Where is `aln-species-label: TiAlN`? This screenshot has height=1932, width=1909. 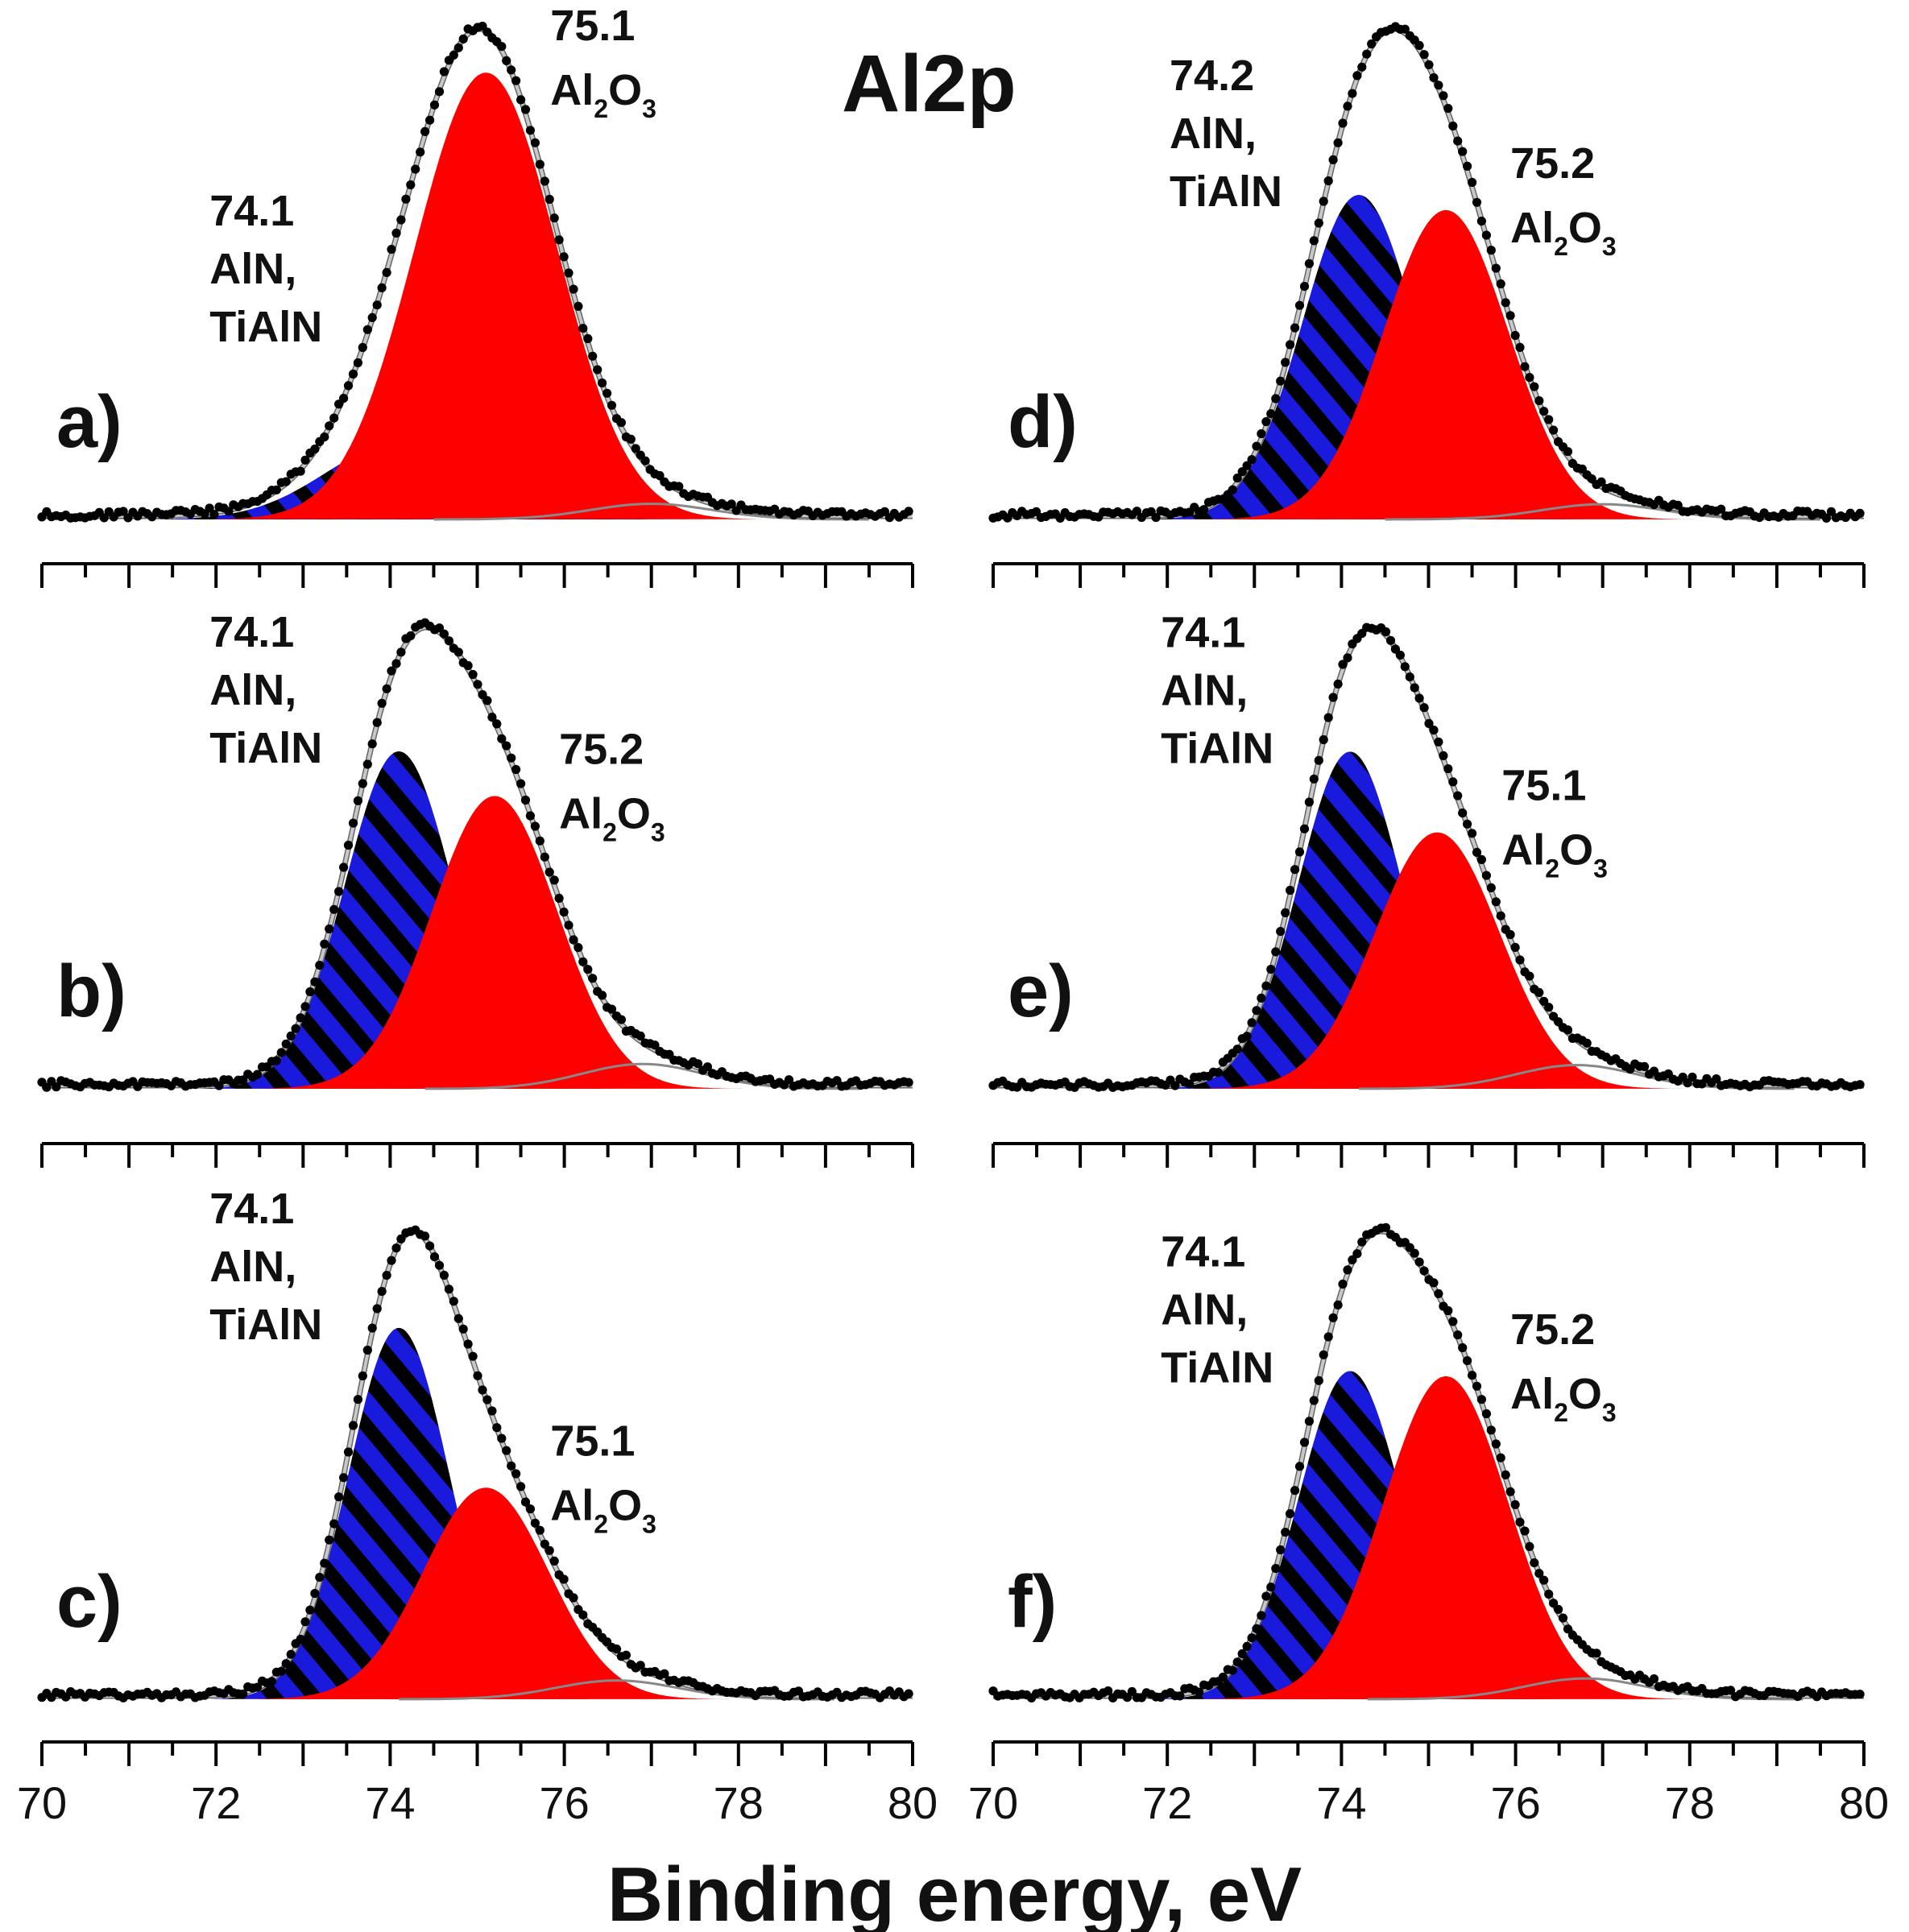
aln-species-label: TiAlN is located at coordinates (1217, 1368).